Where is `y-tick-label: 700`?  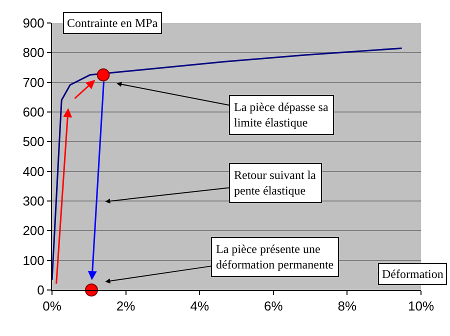
y-tick-label: 700 is located at coordinates (33, 82).